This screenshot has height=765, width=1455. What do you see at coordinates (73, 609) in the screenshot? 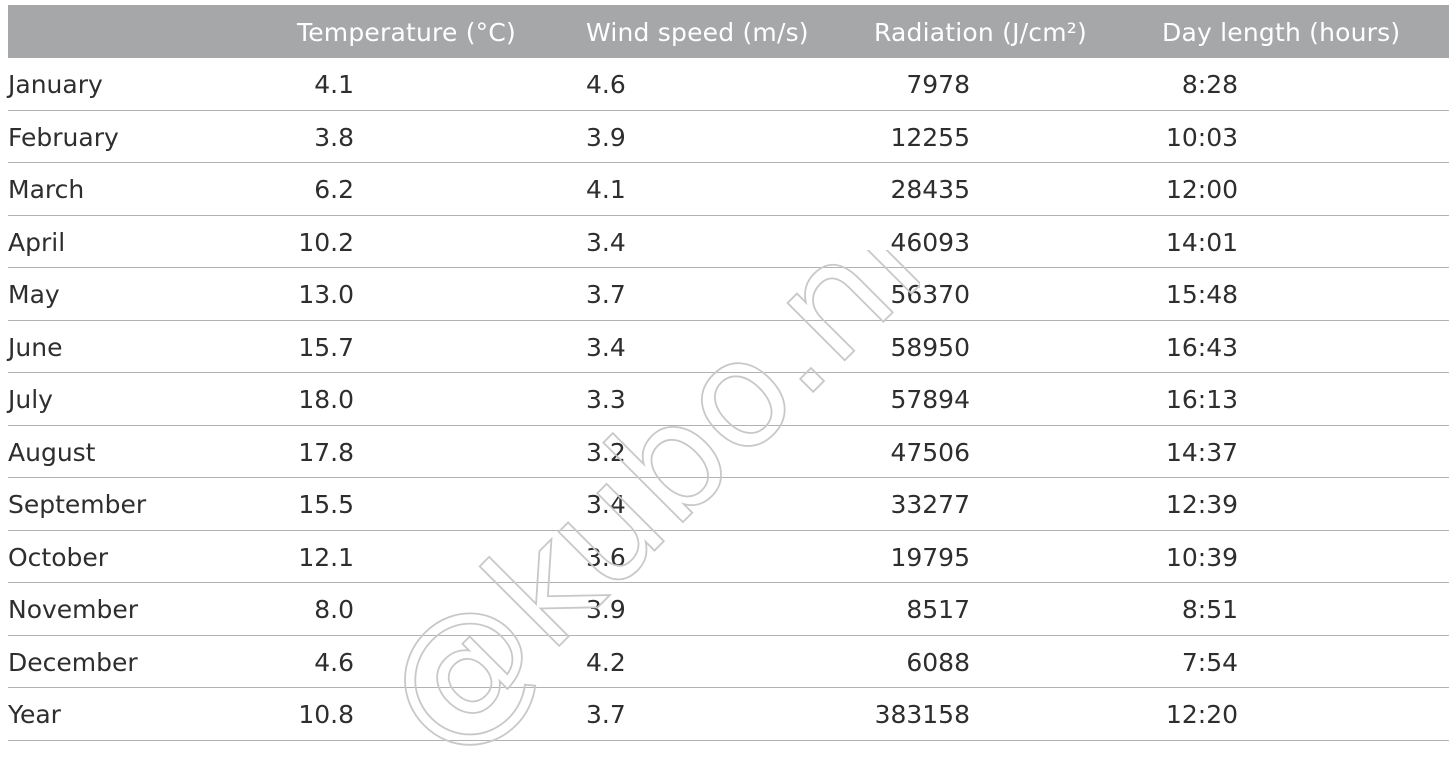
I see `cell-month: November` at bounding box center [73, 609].